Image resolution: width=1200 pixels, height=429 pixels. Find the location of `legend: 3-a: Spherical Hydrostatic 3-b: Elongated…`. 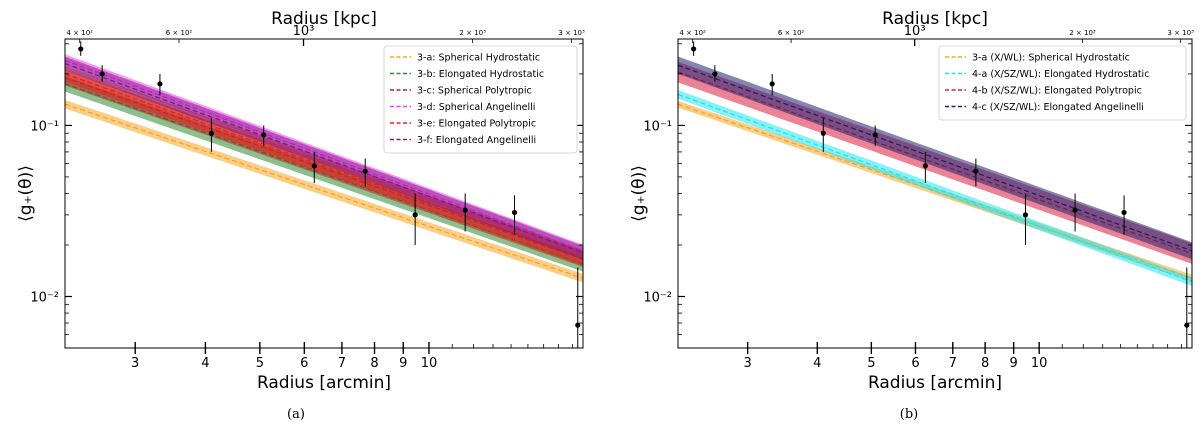

legend: 3-a: Spherical Hydrostatic 3-b: Elongated… is located at coordinates (480, 99).